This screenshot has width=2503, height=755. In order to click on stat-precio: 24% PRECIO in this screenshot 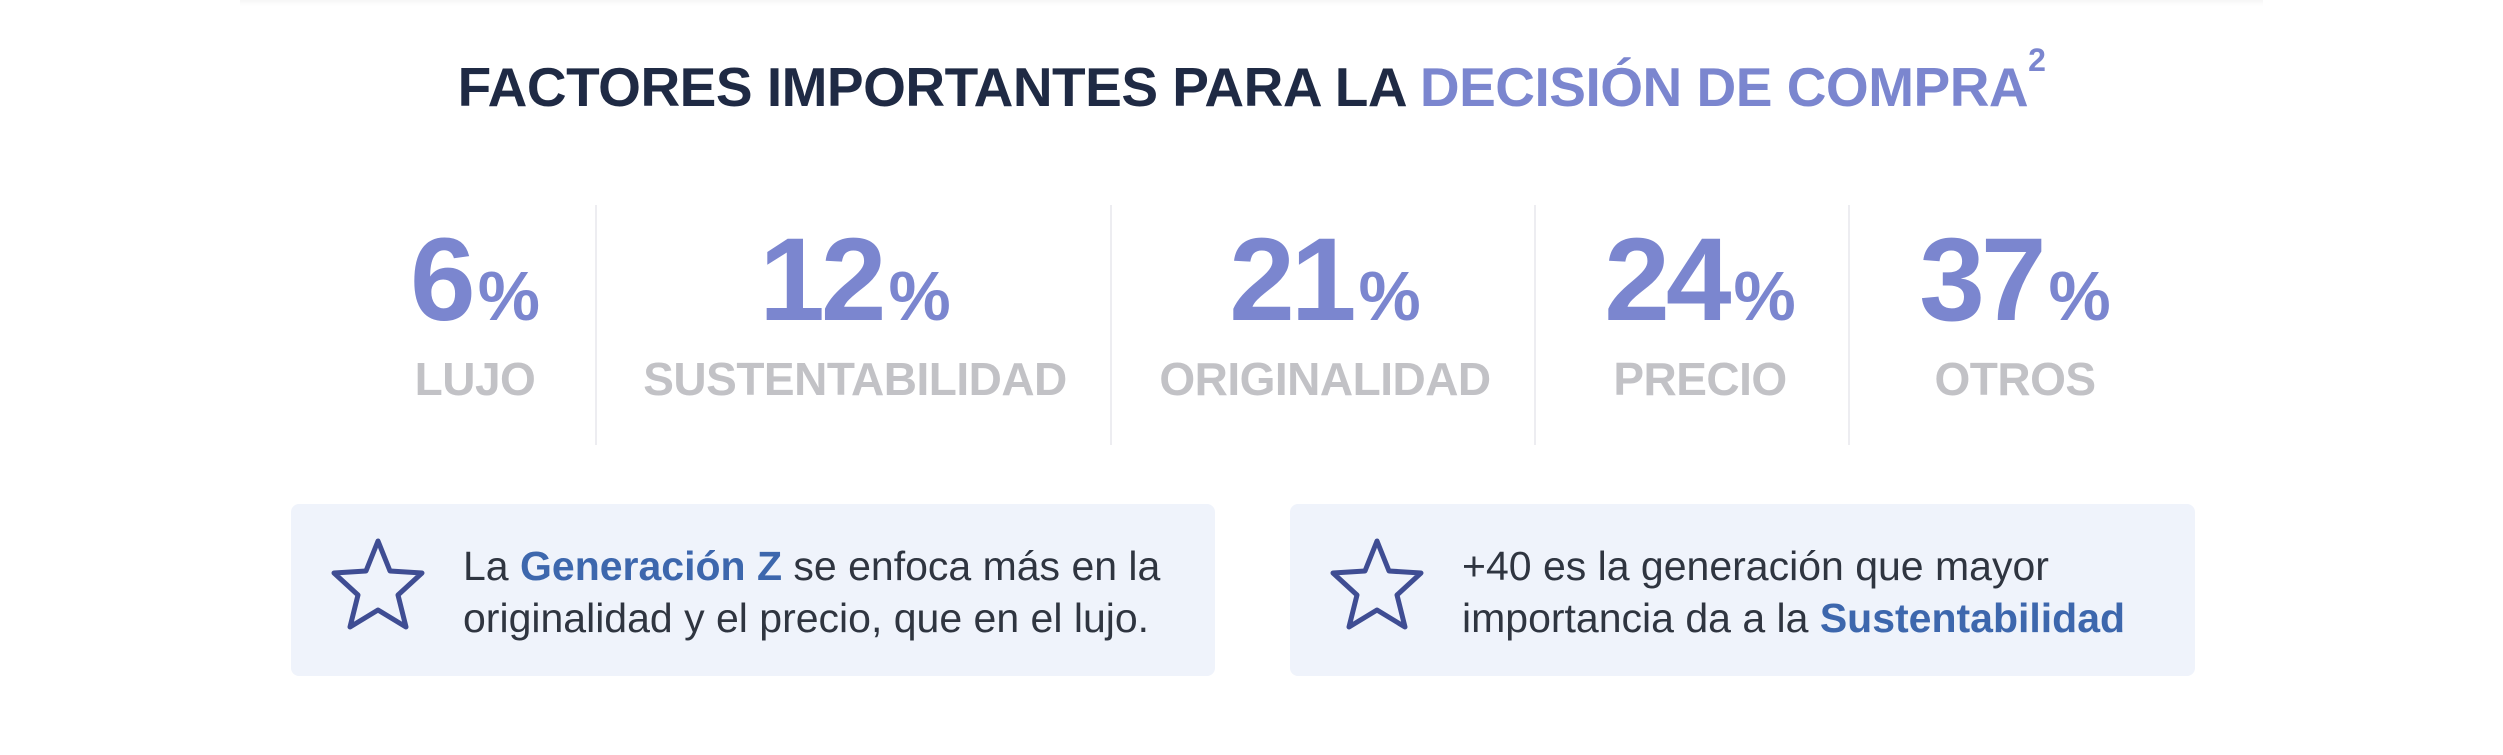, I will do `click(1700, 325)`.